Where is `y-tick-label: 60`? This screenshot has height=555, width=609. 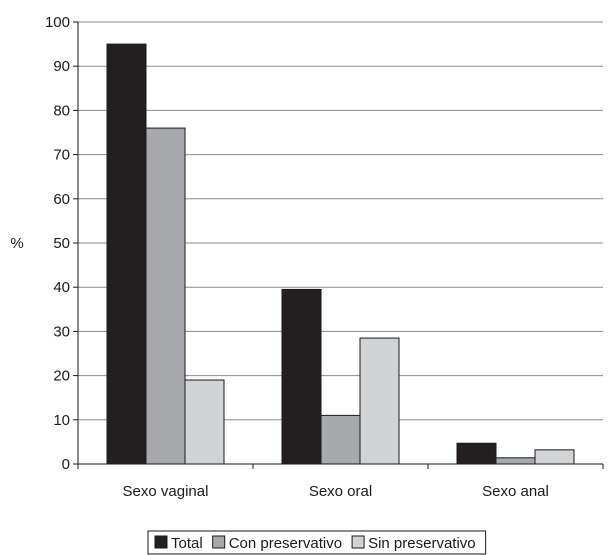
y-tick-label: 60 is located at coordinates (61, 199).